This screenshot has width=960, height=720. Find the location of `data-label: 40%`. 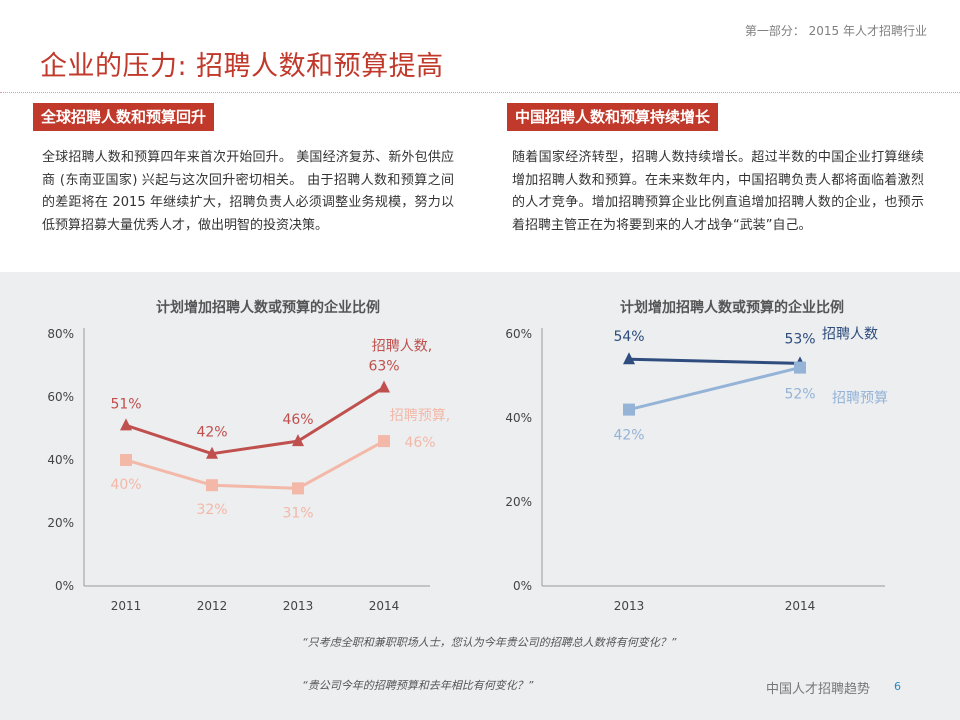

data-label: 40% is located at coordinates (125, 485).